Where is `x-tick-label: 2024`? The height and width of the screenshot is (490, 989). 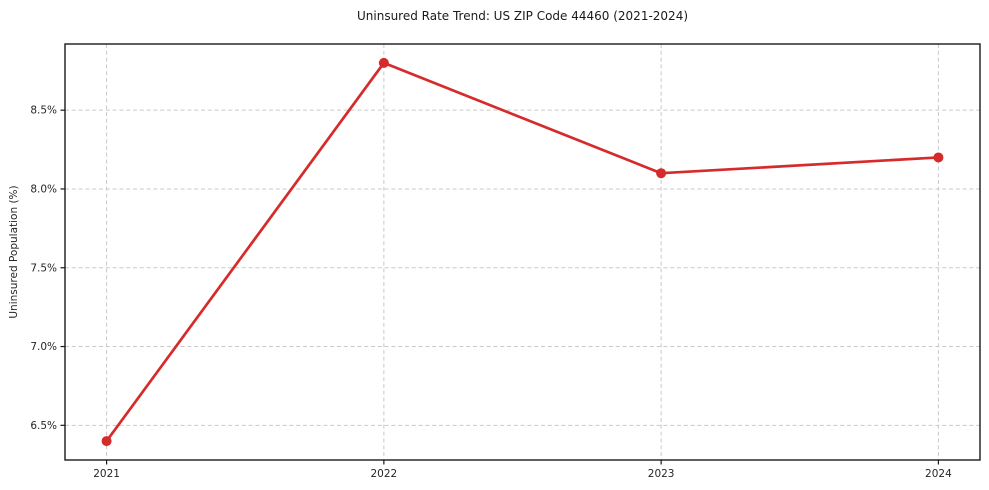
x-tick-label: 2024 is located at coordinates (938, 474).